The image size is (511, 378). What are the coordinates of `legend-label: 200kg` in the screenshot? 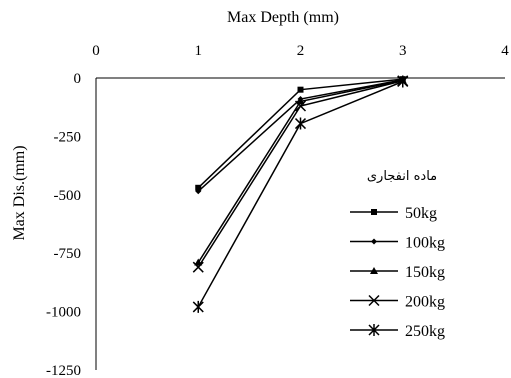 It's located at (425, 302).